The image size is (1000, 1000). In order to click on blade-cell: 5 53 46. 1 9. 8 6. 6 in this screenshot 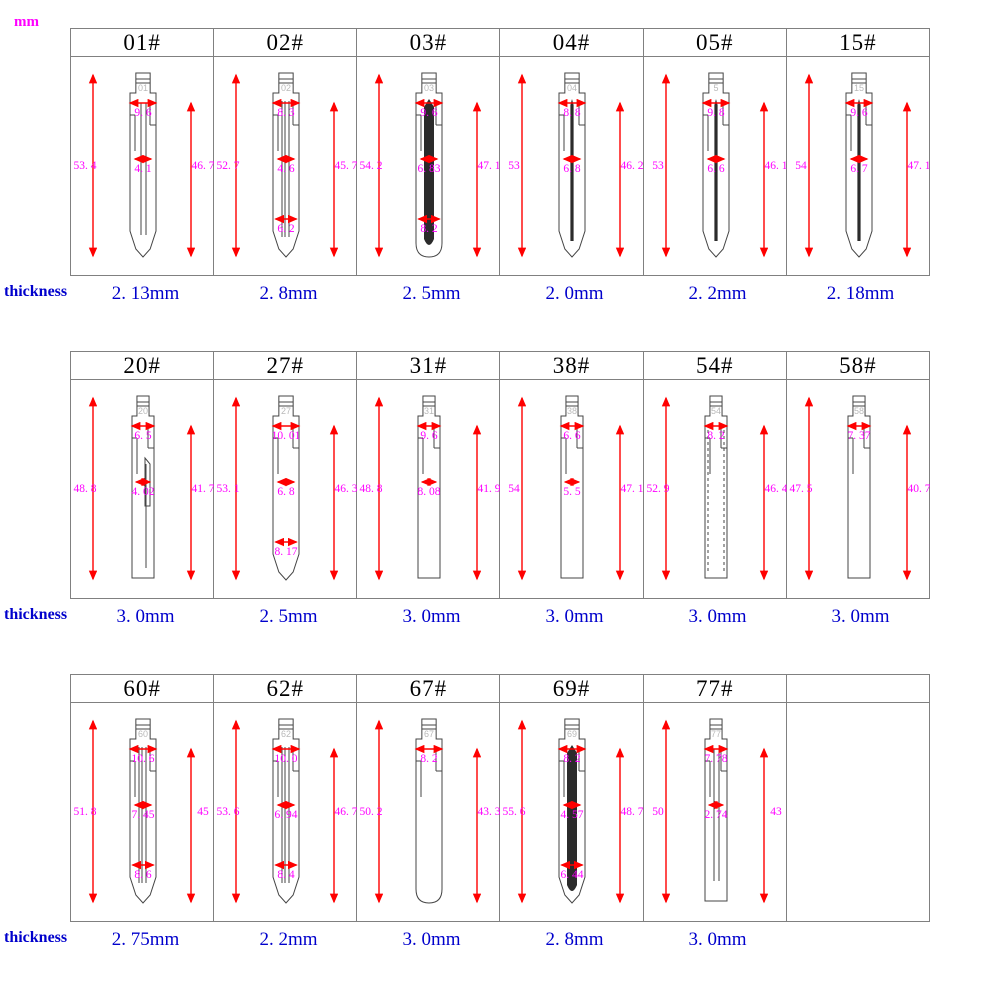, I will do `click(714, 166)`.